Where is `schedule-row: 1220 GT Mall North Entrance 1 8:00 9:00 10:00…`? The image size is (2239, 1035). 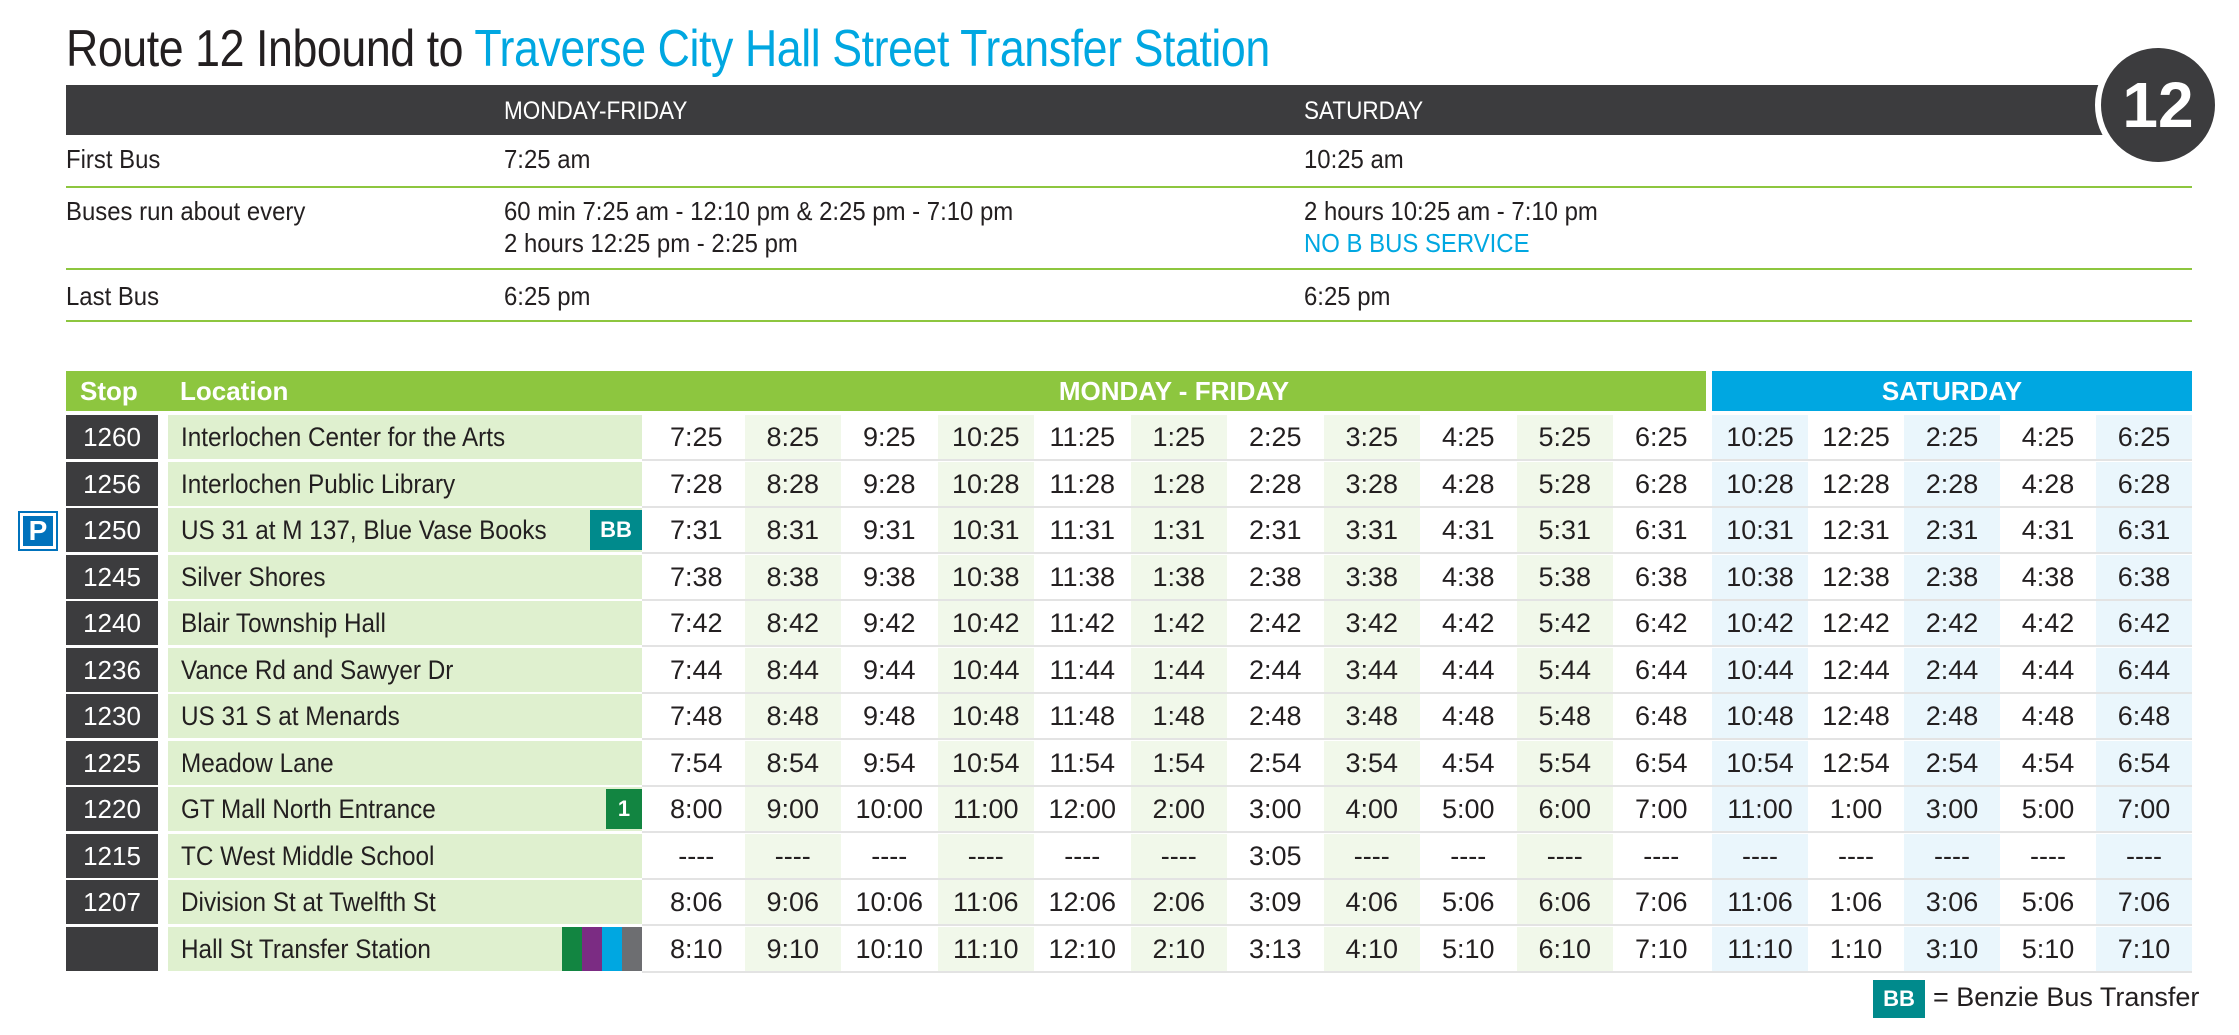
schedule-row: 1220 GT Mall North Entrance 1 8:00 9:00 10:00… is located at coordinates (1119, 810).